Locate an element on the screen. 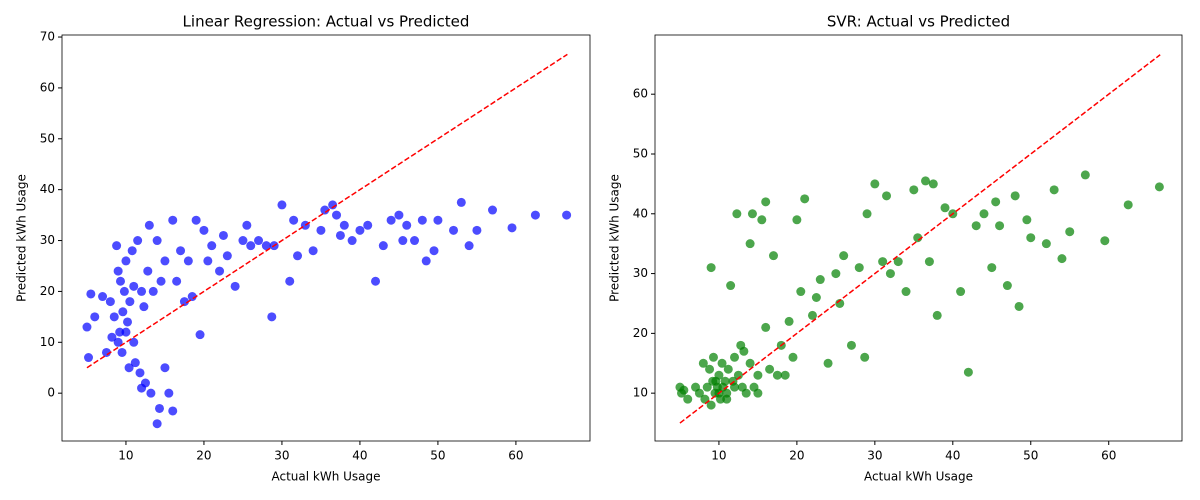 The width and height of the screenshot is (1200, 500). y-tick-label: 30 is located at coordinates (47, 240).